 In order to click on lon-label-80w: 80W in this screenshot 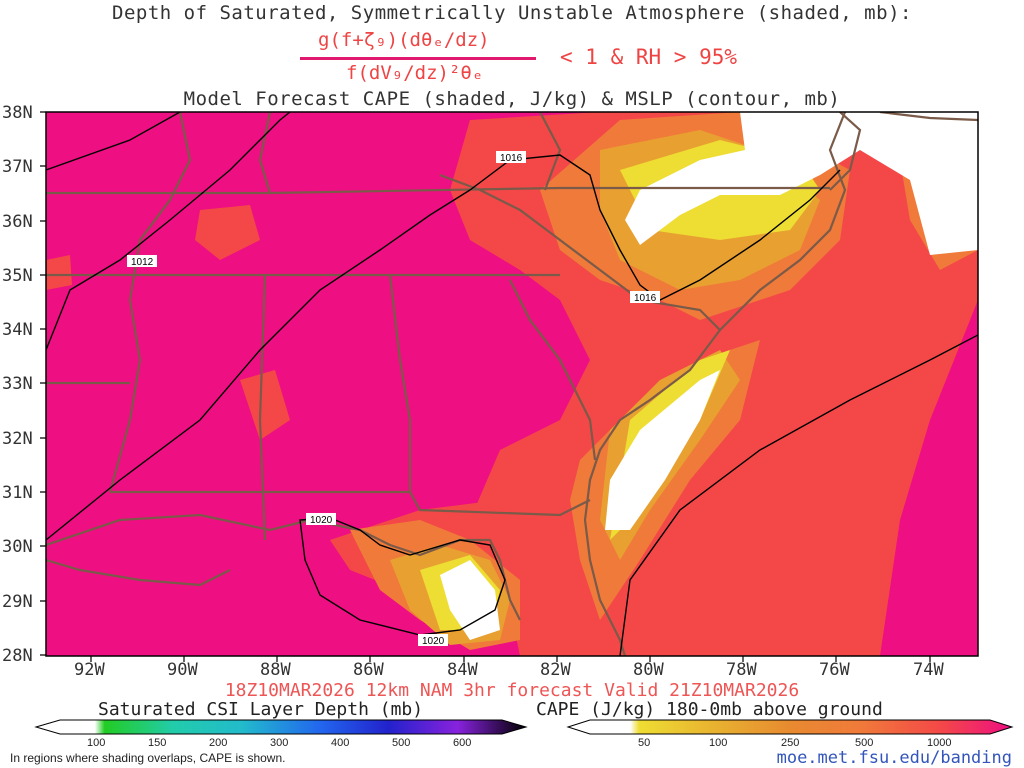, I will do `click(648, 670)`.